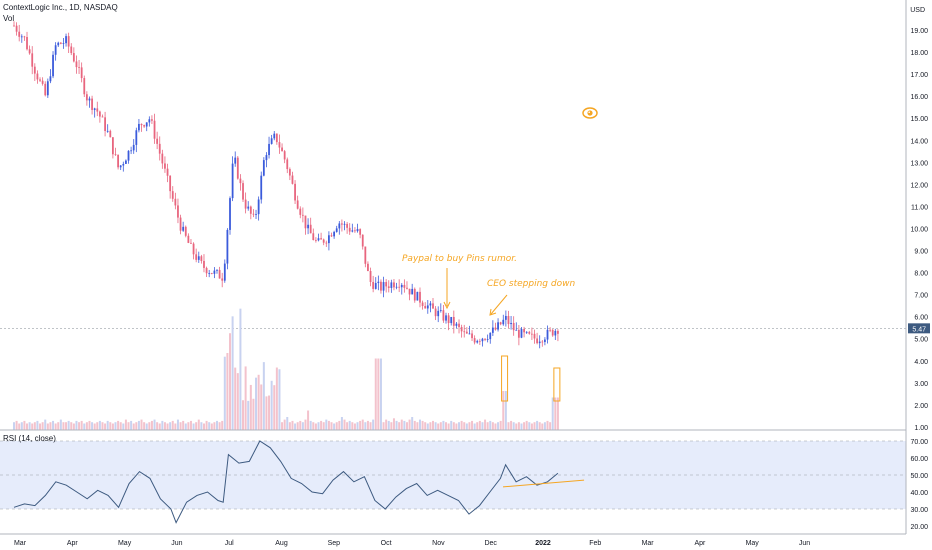 The image size is (932, 550). I want to click on rsi-trendline, so click(543, 483).